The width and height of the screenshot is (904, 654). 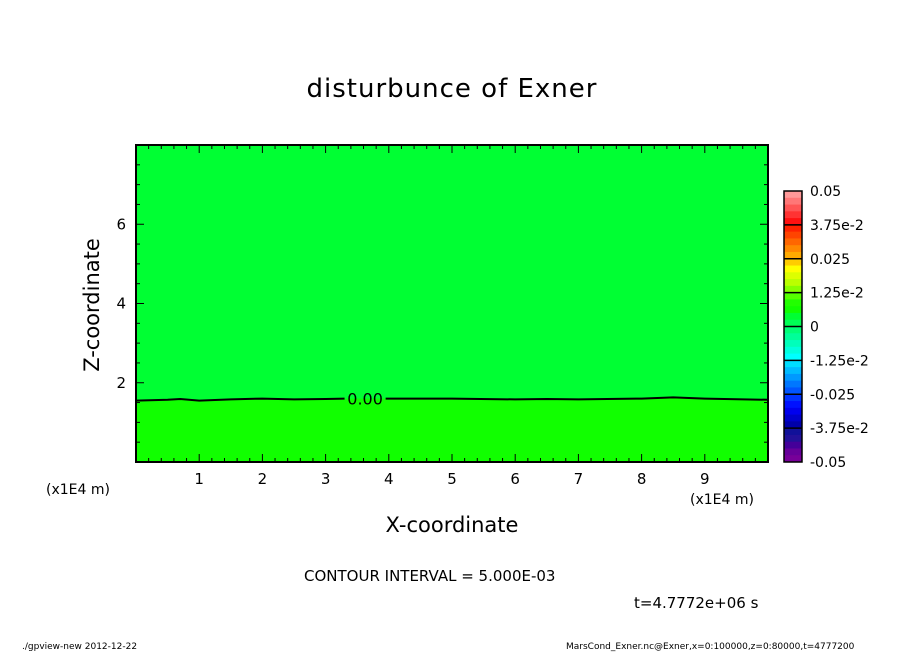 What do you see at coordinates (263, 479) in the screenshot?
I see `x-tick-label: 2` at bounding box center [263, 479].